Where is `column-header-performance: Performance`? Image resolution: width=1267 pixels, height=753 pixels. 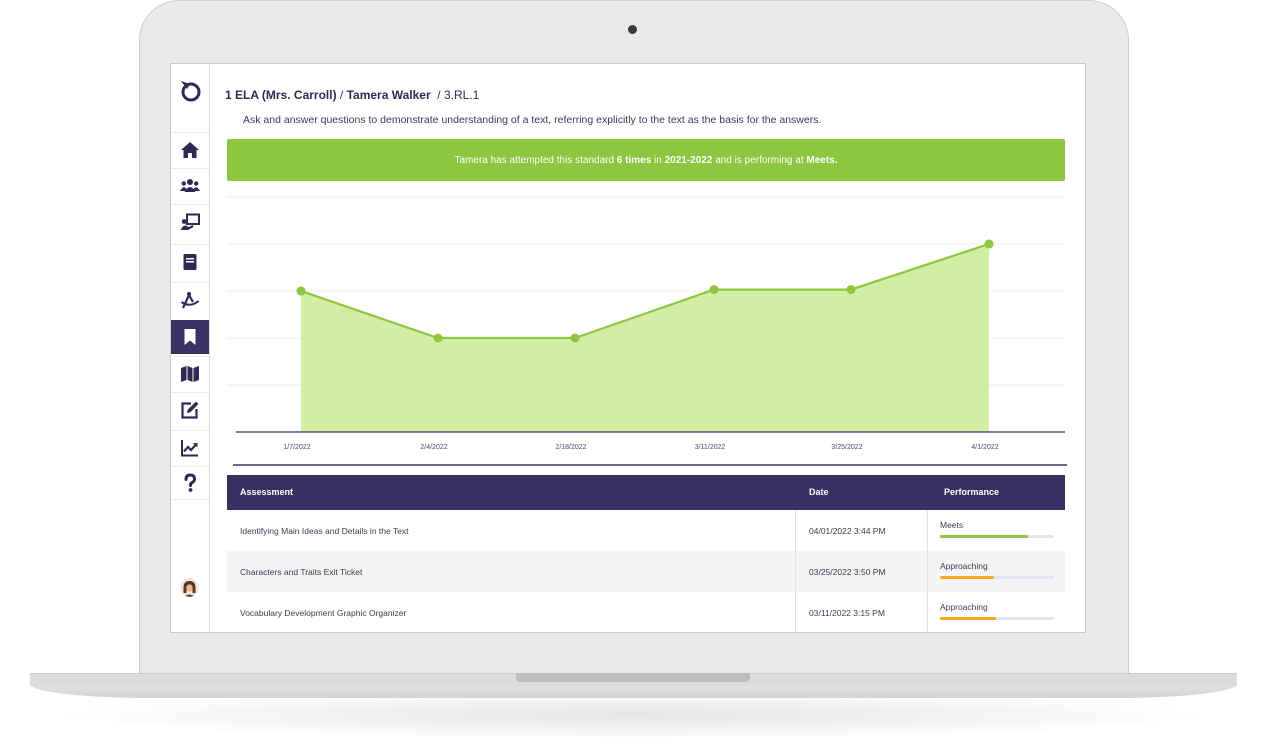
column-header-performance: Performance is located at coordinates (972, 492).